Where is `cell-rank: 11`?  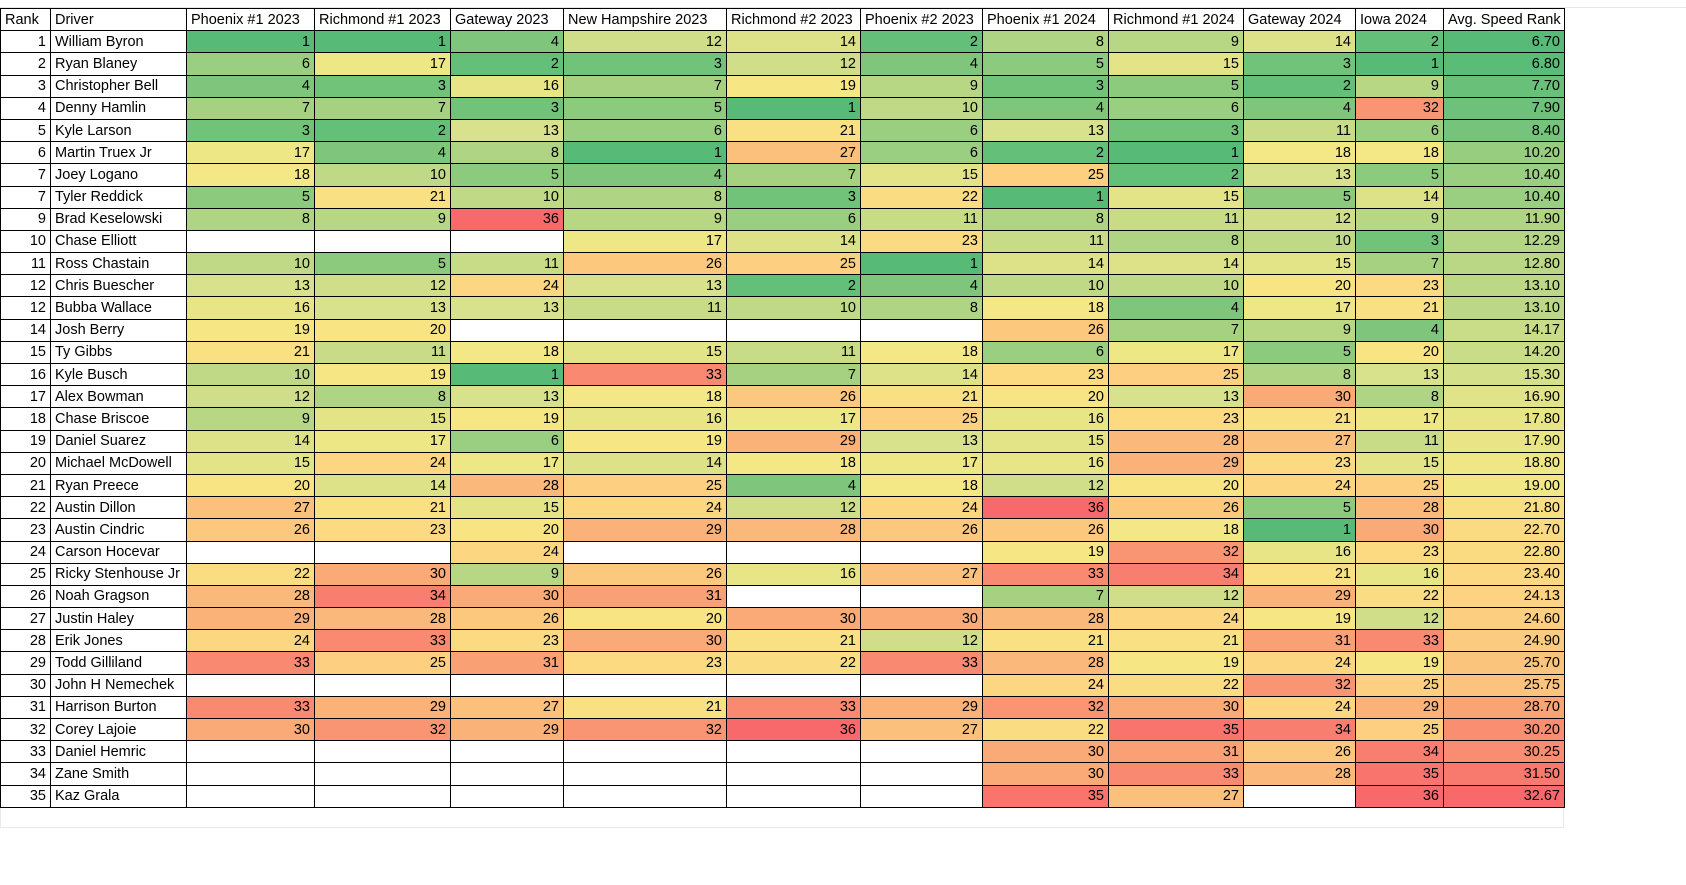 cell-rank: 11 is located at coordinates (25, 264).